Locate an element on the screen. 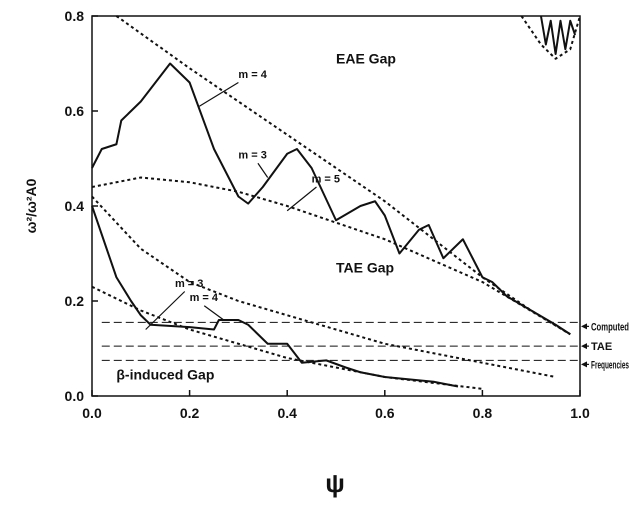  annotation: EAE Gap is located at coordinates (366, 59).